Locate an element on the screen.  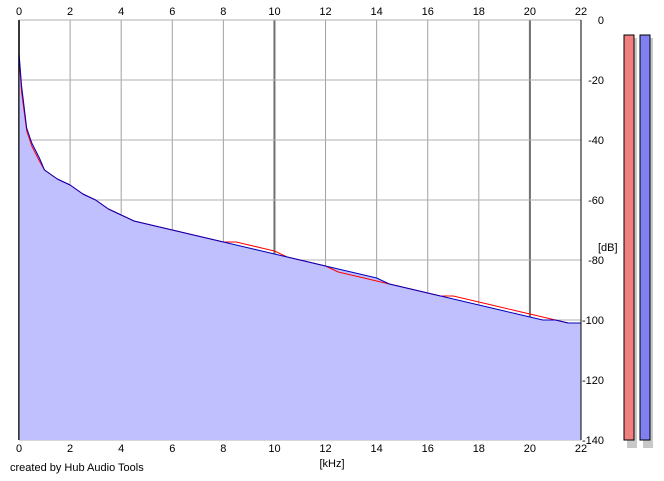
x-tick-label-top: 4 is located at coordinates (121, 12).